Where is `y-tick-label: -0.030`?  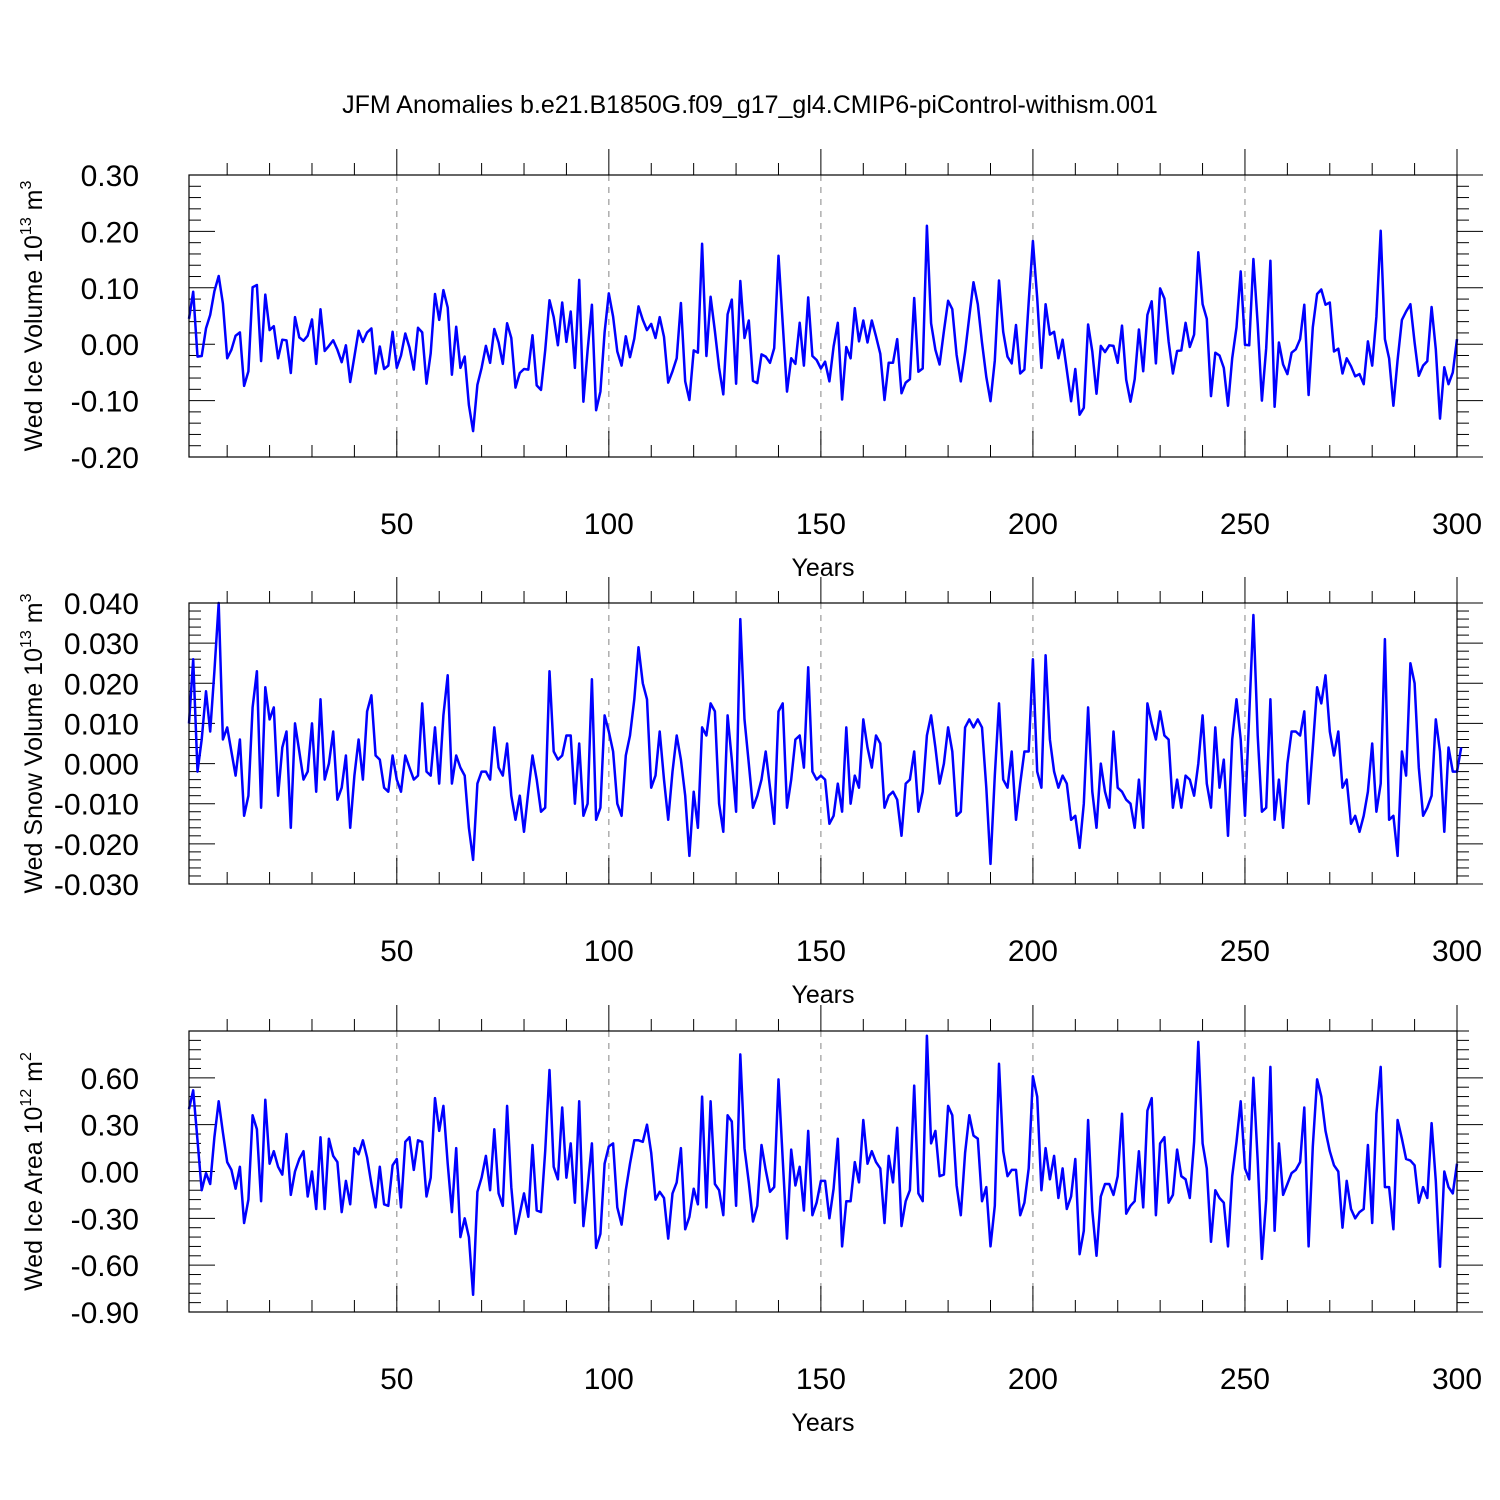
y-tick-label: -0.030 is located at coordinates (96, 885).